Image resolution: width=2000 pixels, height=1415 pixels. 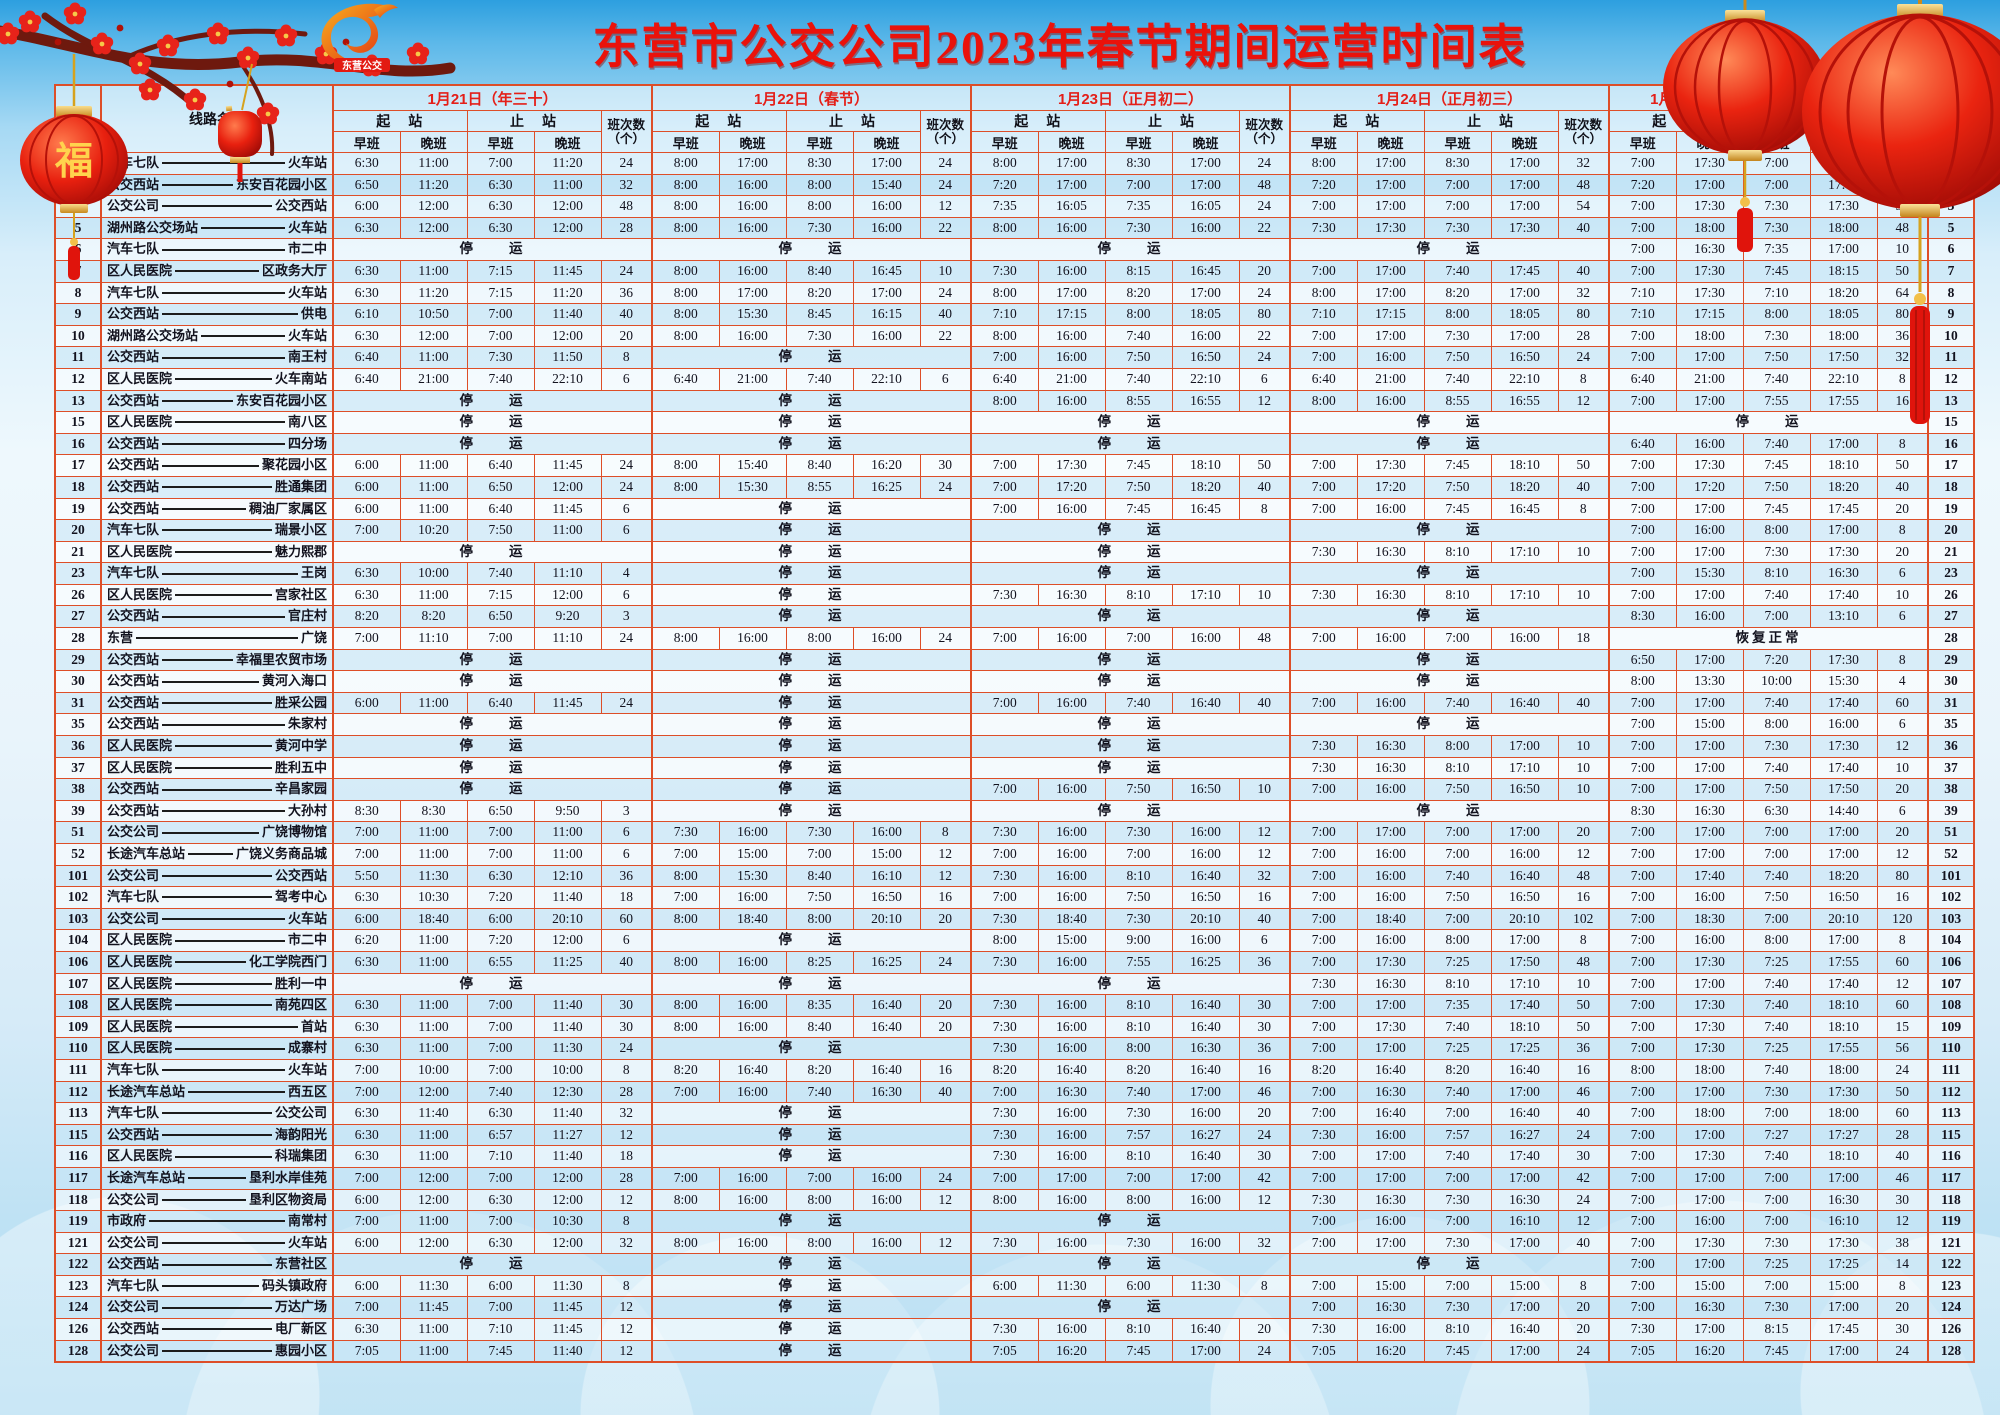 What do you see at coordinates (1205, 206) in the screenshot?
I see `time-cell: 16:05` at bounding box center [1205, 206].